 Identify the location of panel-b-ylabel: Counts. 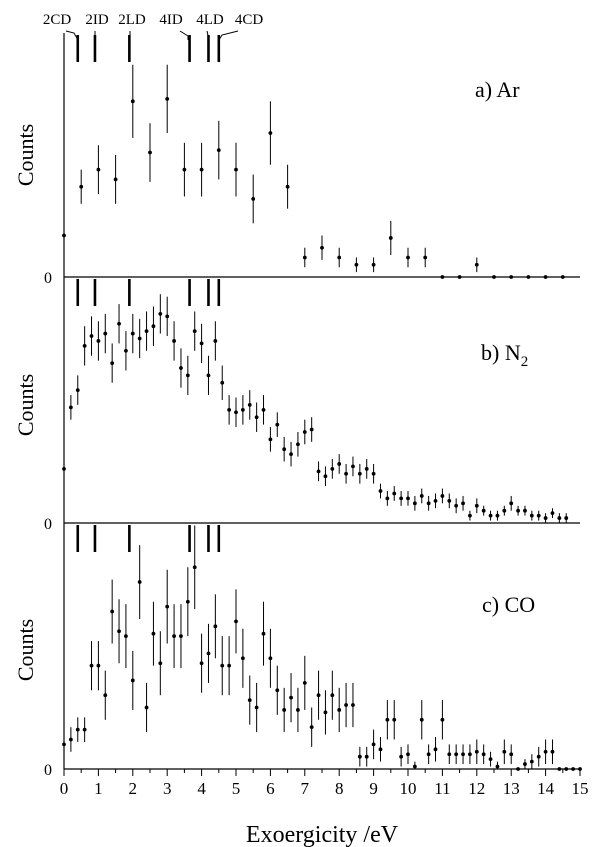
(25, 405).